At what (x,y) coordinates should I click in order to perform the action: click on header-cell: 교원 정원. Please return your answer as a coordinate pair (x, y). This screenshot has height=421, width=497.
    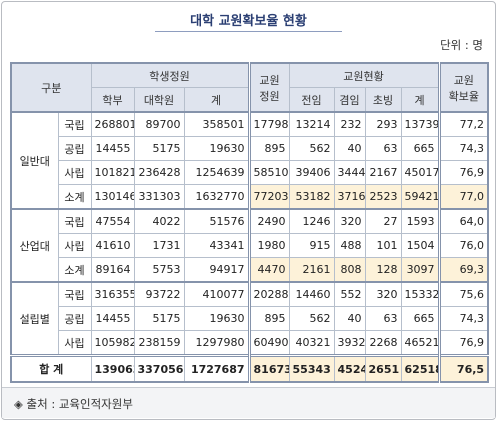
    Looking at the image, I should click on (269, 87).